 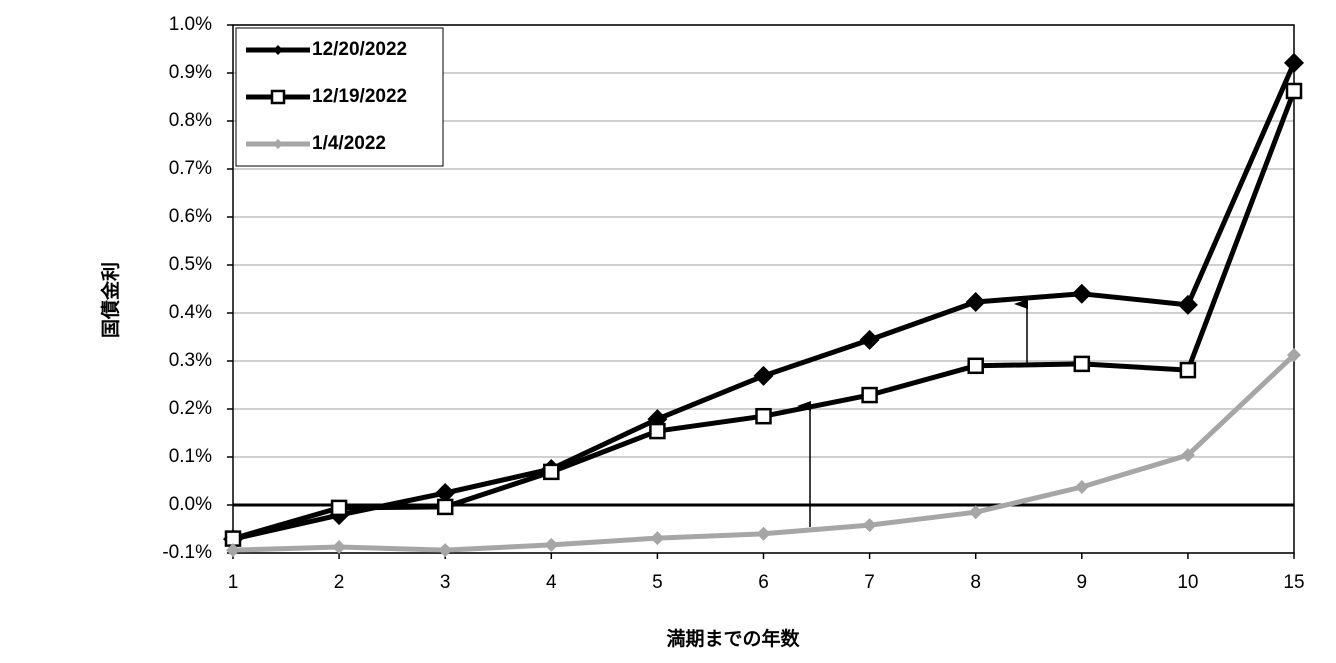 What do you see at coordinates (657, 582) in the screenshot?
I see `x-tick-label: 5` at bounding box center [657, 582].